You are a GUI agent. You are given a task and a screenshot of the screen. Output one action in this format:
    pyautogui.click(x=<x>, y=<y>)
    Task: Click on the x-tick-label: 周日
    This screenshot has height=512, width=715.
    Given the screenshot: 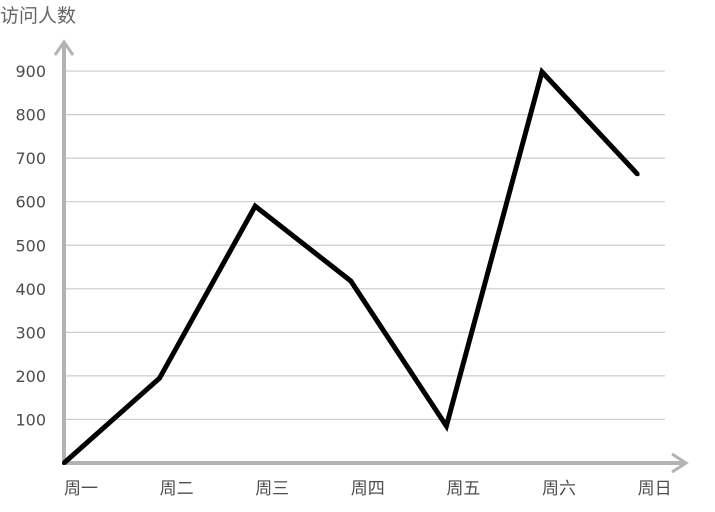 What is the action you would take?
    pyautogui.click(x=655, y=489)
    